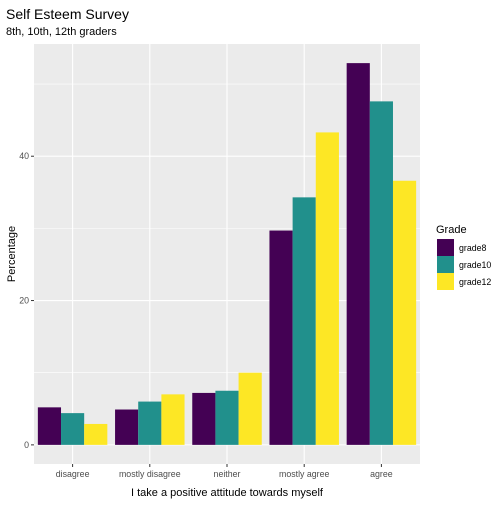 The image size is (504, 509). What do you see at coordinates (472, 248) in the screenshot?
I see `legend-label-grade8: grade8` at bounding box center [472, 248].